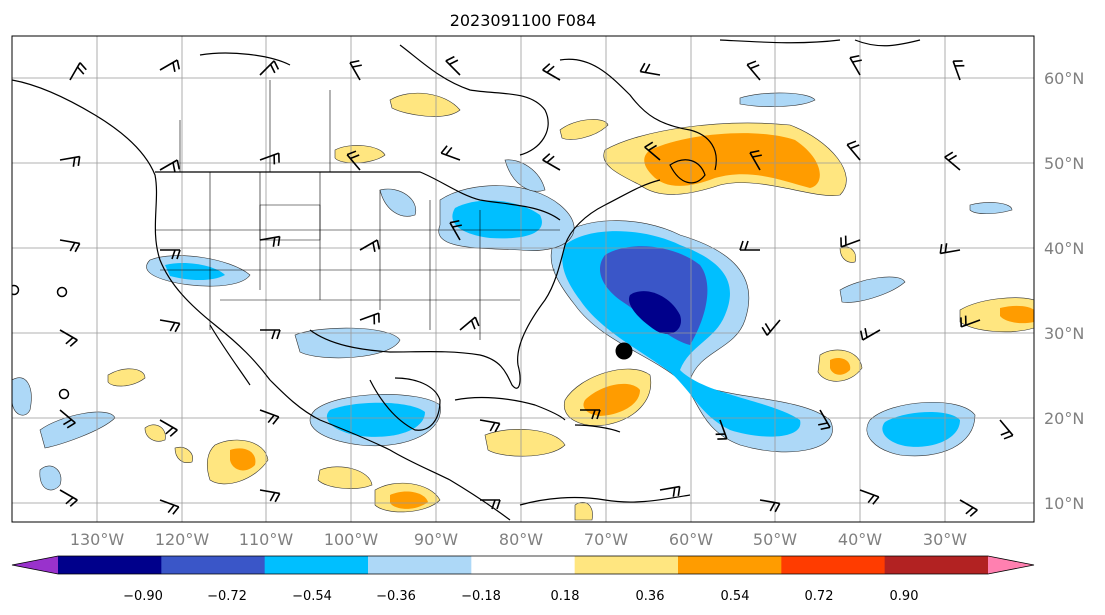 The width and height of the screenshot is (1105, 615). I want to click on lon-label: 120°W, so click(182, 539).